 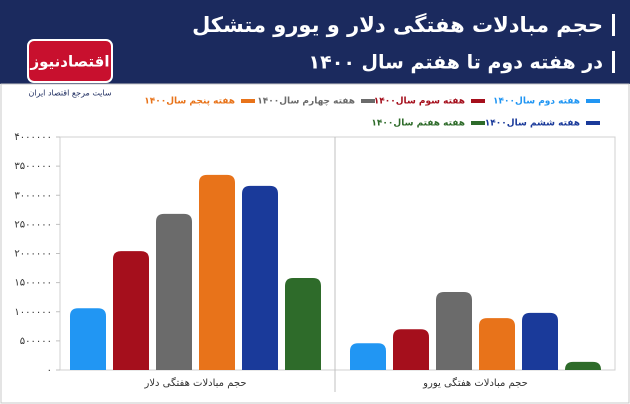 What do you see at coordinates (33, 166) in the screenshot?
I see `y-tick-label: ۳۵۰۰۰۰۰` at bounding box center [33, 166].